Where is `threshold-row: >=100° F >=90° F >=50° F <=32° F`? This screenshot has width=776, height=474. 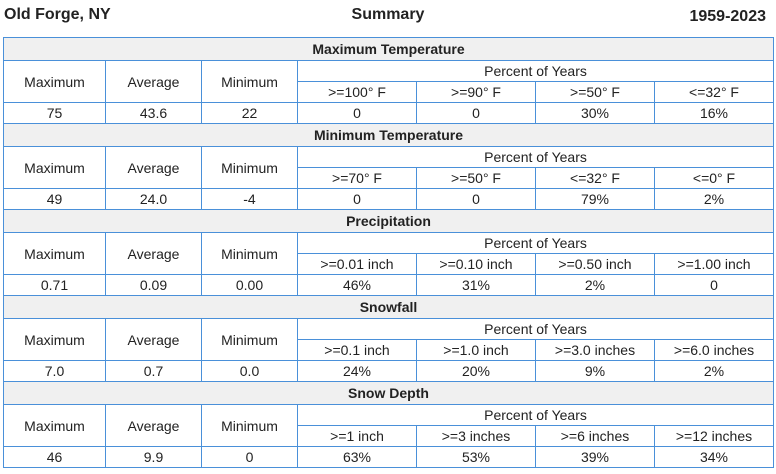
threshold-row: >=100° F >=90° F >=50° F <=32° F is located at coordinates (389, 92).